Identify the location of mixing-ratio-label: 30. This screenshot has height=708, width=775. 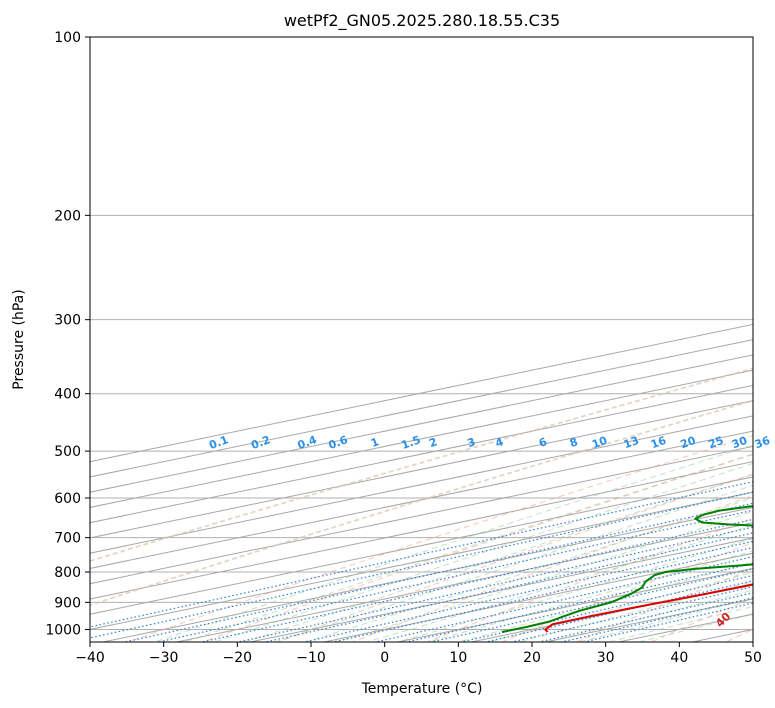
(739, 443).